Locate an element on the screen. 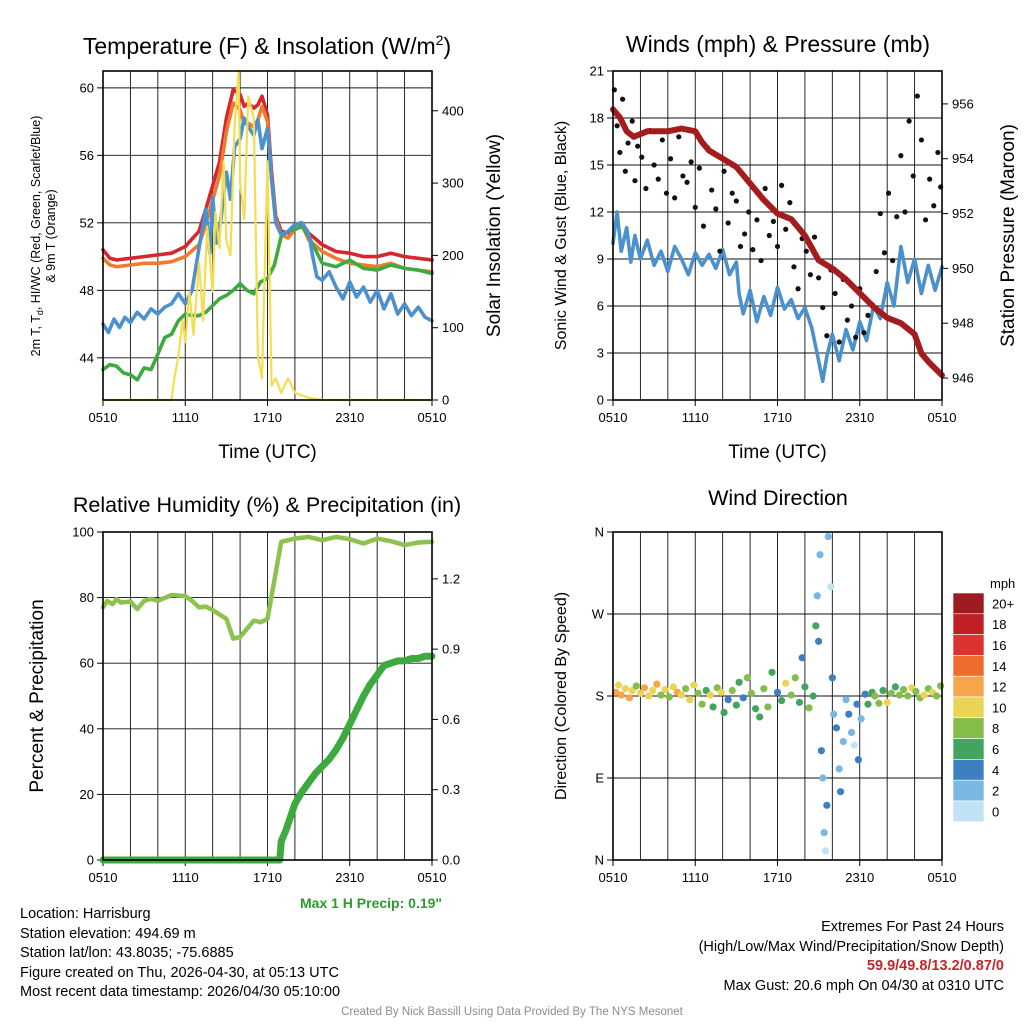 This screenshot has height=1024, width=1024. y-tick-label-right: 950 is located at coordinates (963, 268).